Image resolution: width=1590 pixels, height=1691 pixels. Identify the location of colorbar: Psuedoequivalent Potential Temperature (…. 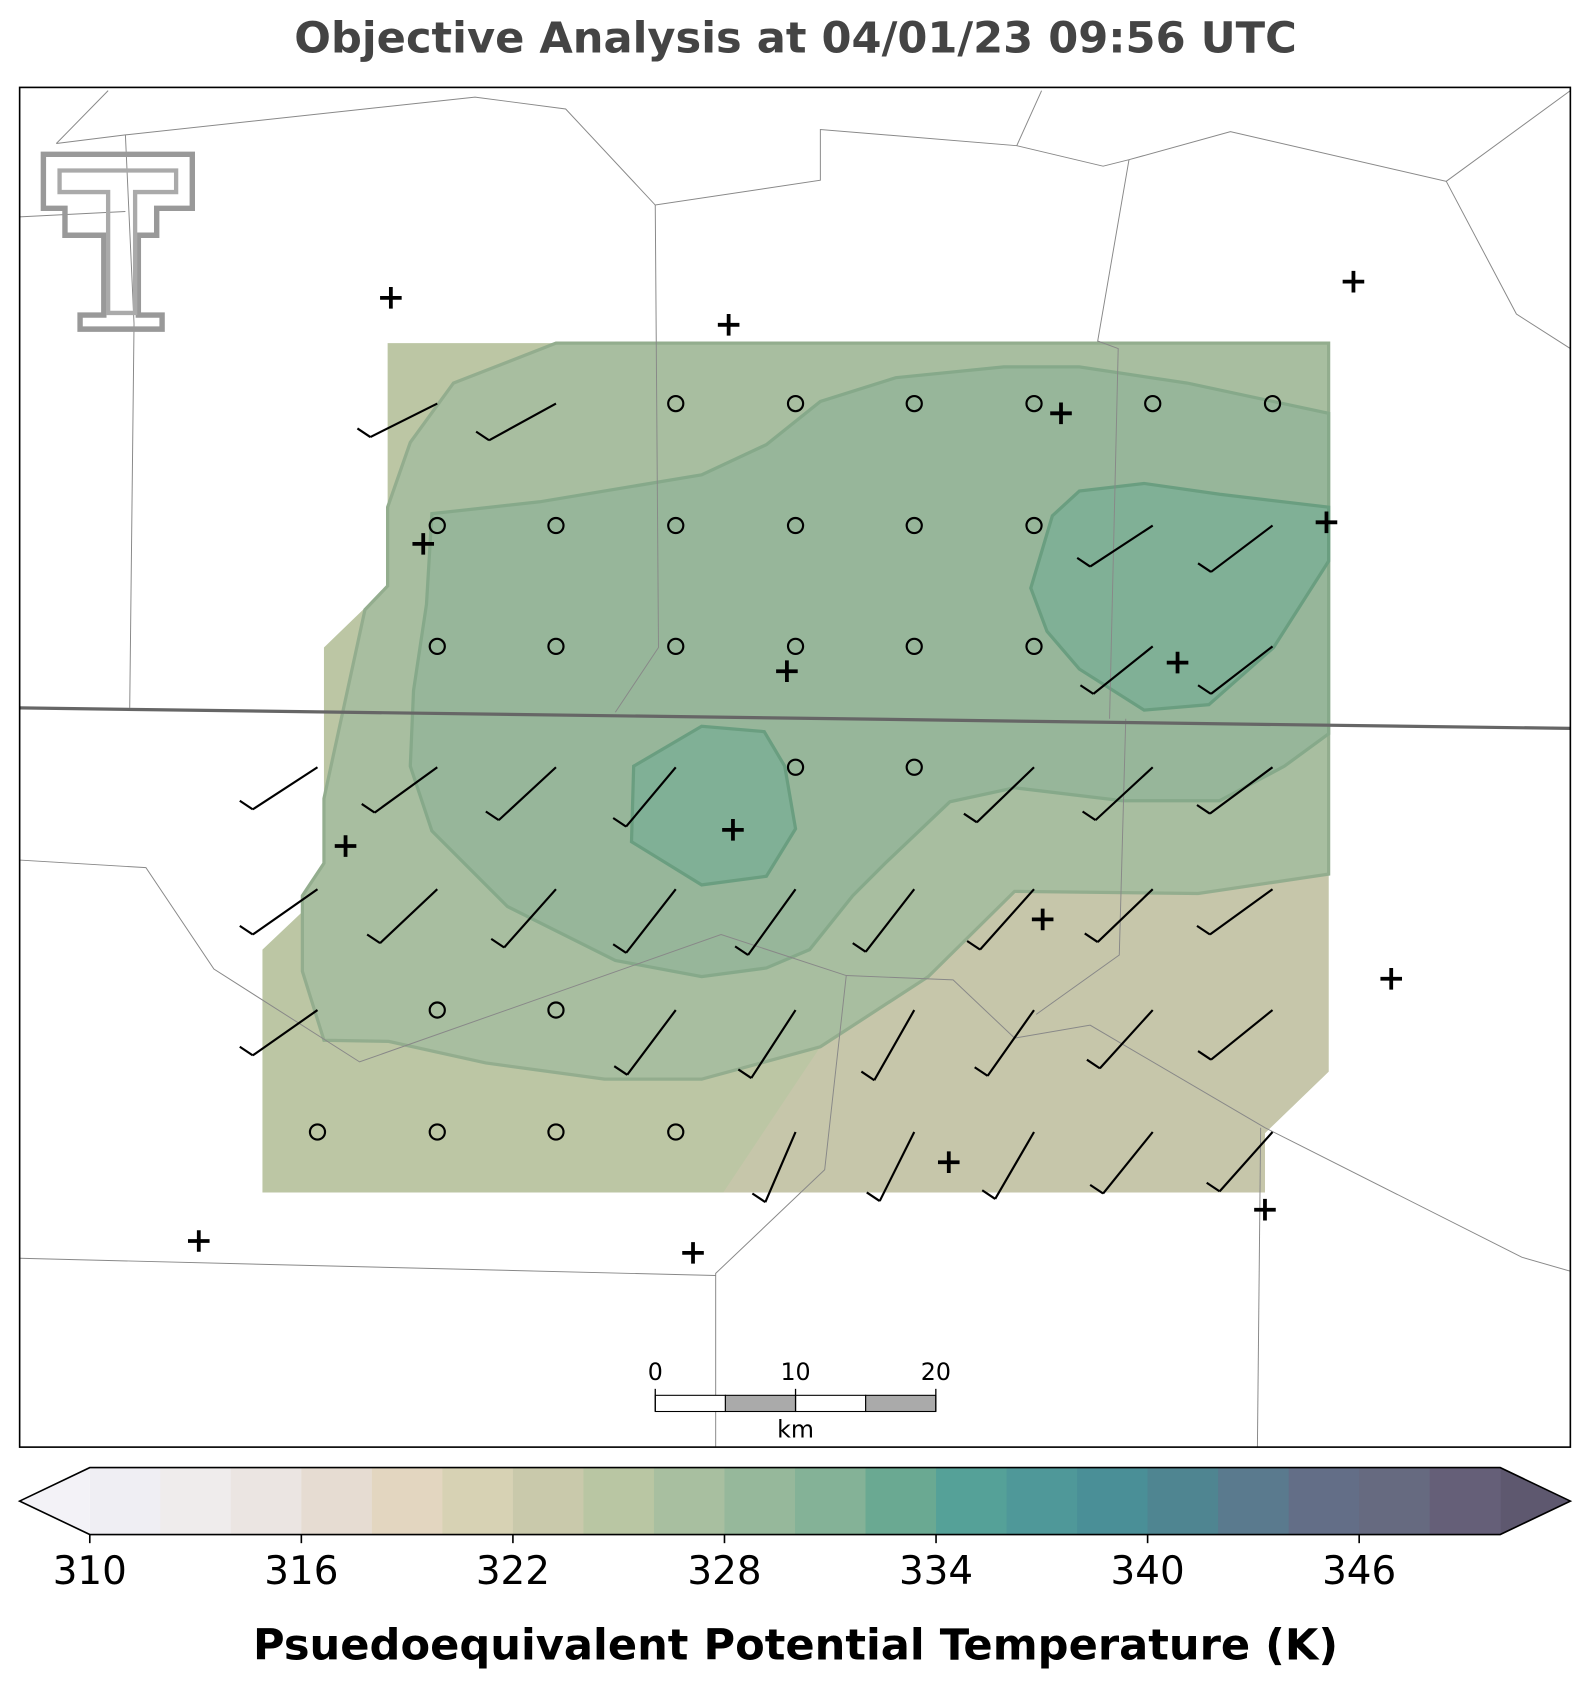
(795, 1568).